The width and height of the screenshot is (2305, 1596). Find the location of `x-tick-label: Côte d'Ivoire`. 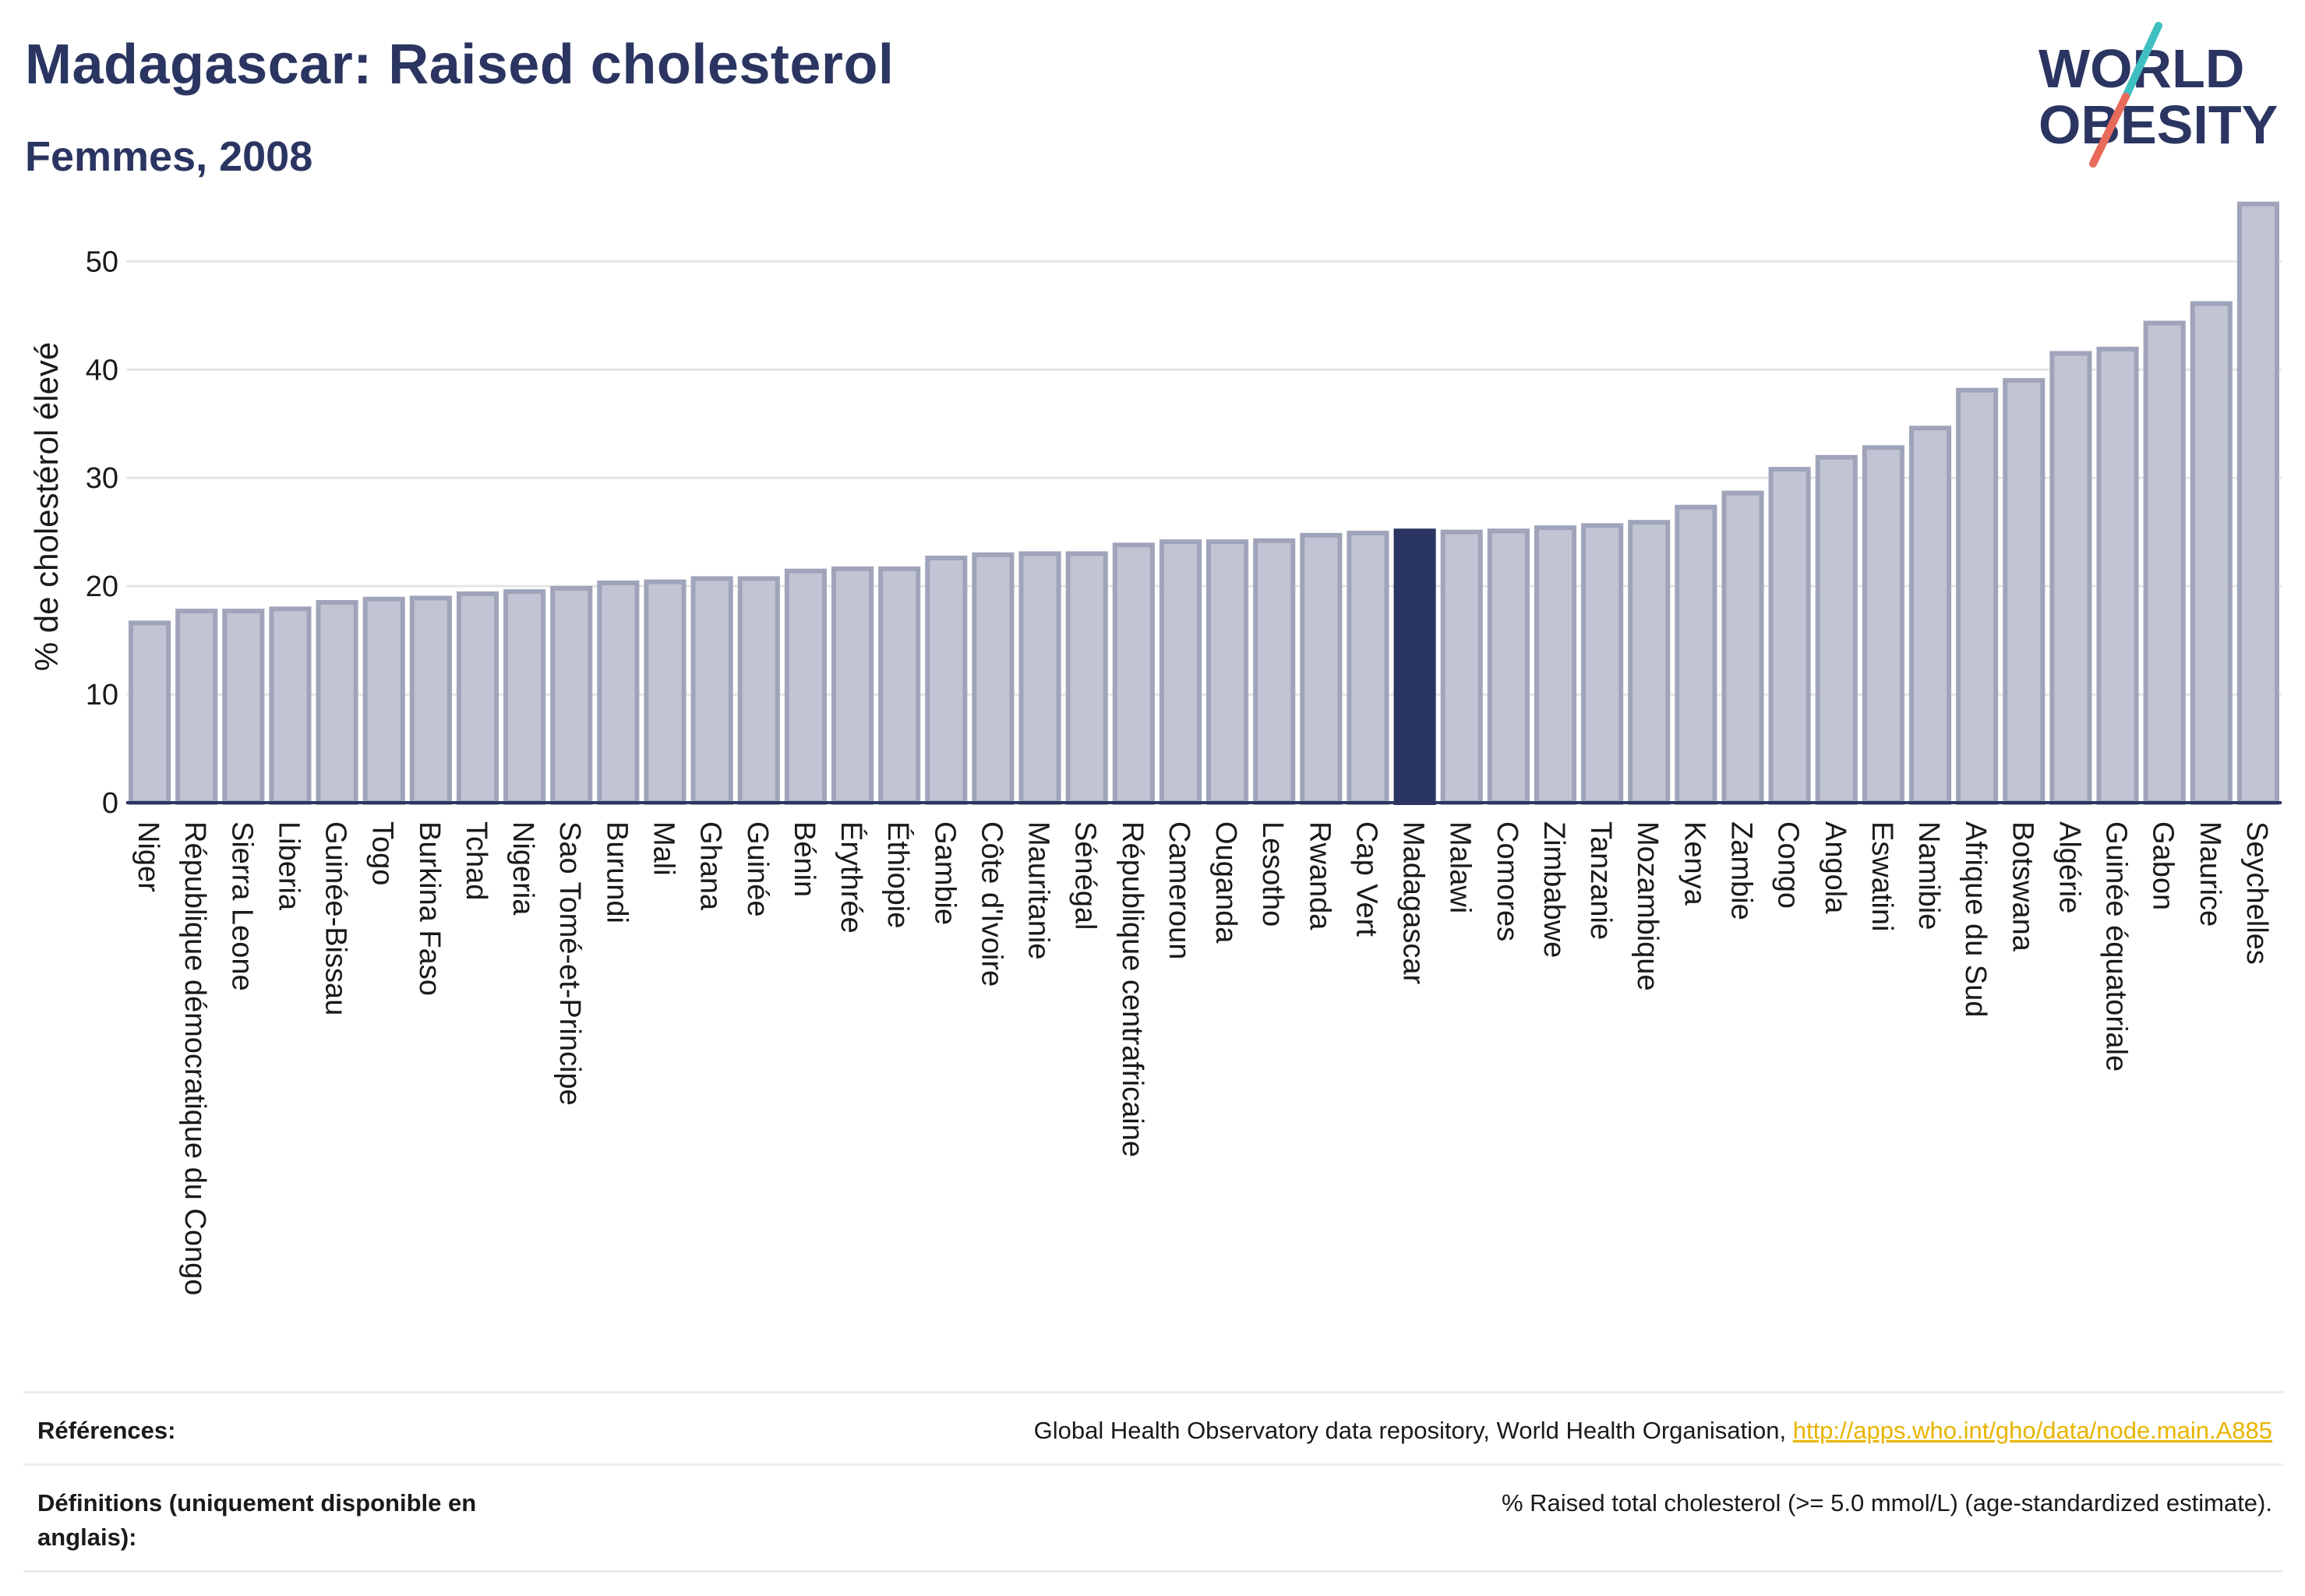

x-tick-label: Côte d'Ivoire is located at coordinates (991, 904).